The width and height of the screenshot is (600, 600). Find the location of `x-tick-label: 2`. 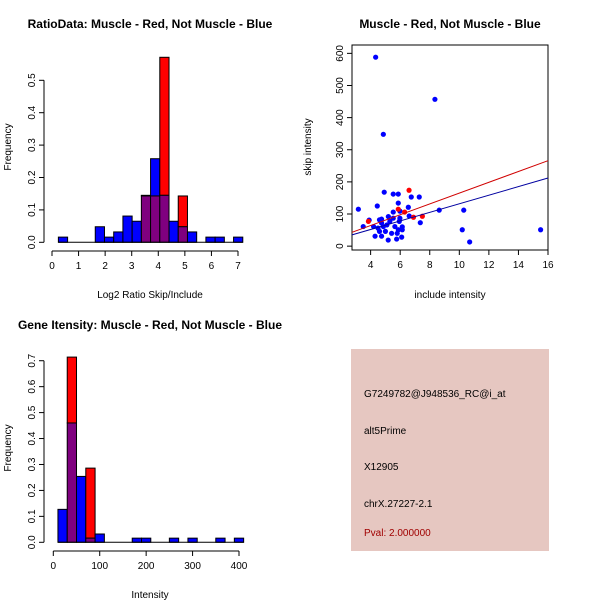

x-tick-label: 2 is located at coordinates (105, 266).